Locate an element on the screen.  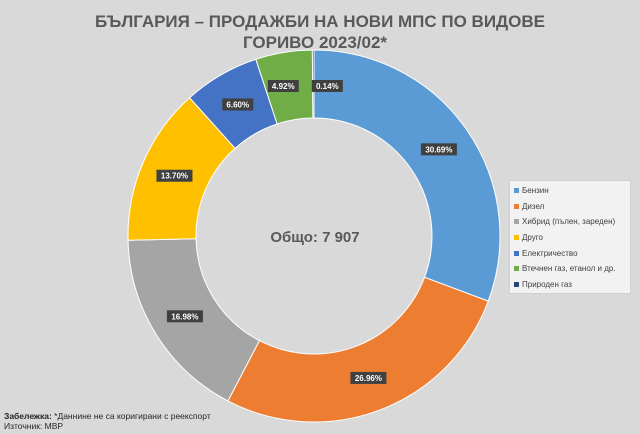
legend-item-6: Природен газ is located at coordinates (572, 285).